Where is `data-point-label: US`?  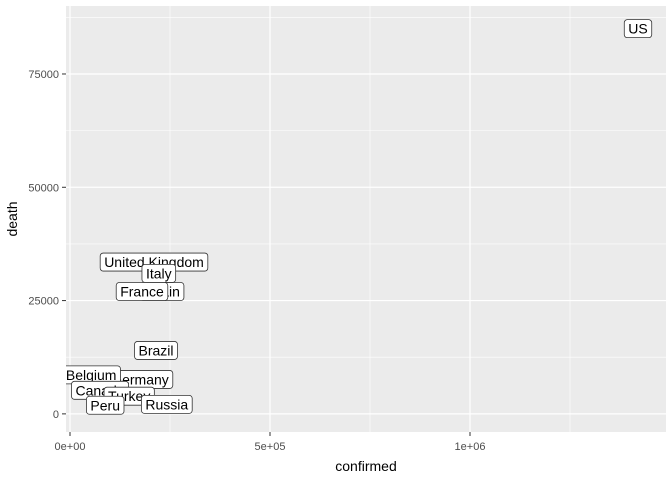 data-point-label: US is located at coordinates (638, 29).